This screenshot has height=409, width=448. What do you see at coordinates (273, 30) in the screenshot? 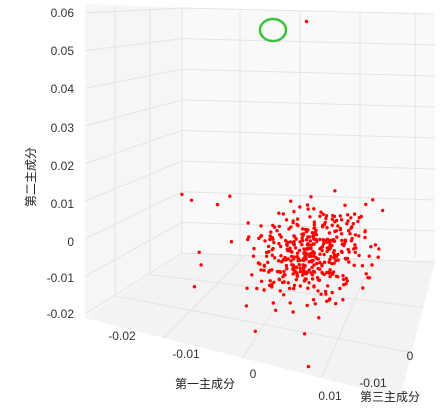
I see `outlier-highlight-circle` at bounding box center [273, 30].